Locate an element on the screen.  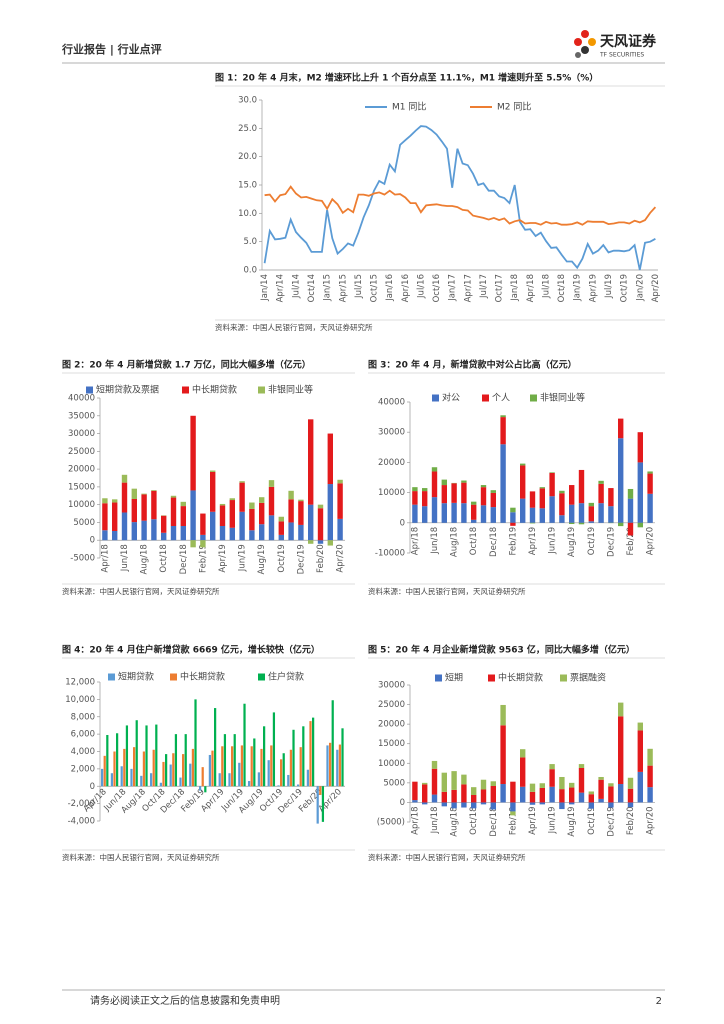
legend-label: 短期贷款及票据 is located at coordinates (127, 390).